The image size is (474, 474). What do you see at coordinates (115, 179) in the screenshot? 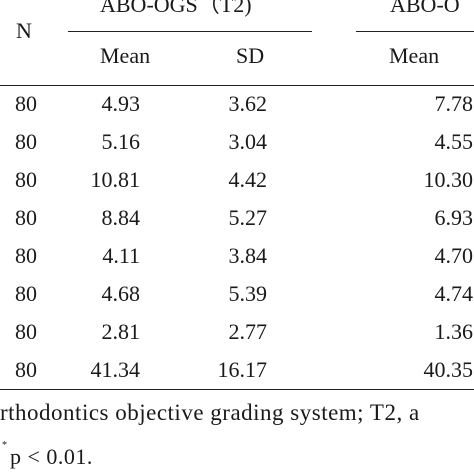
I see `cell-mean-t2: 10.81` at bounding box center [115, 179].